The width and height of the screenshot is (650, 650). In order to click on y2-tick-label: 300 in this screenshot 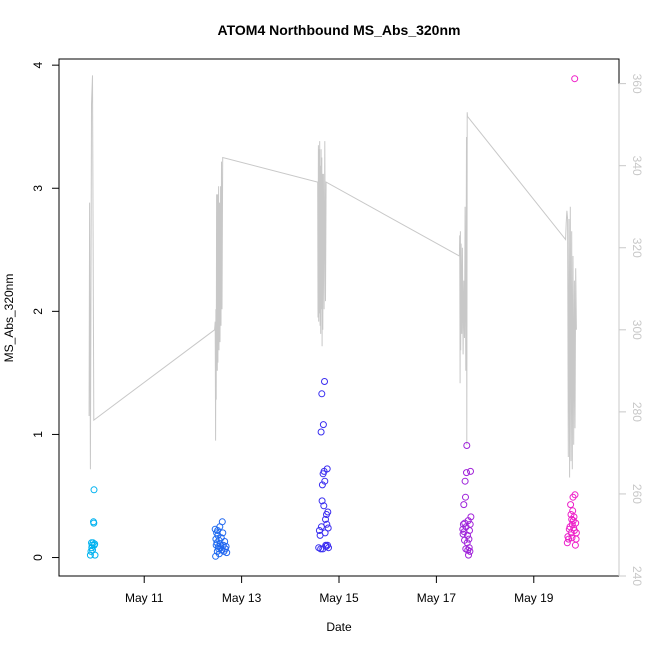, I will do `click(637, 330)`.